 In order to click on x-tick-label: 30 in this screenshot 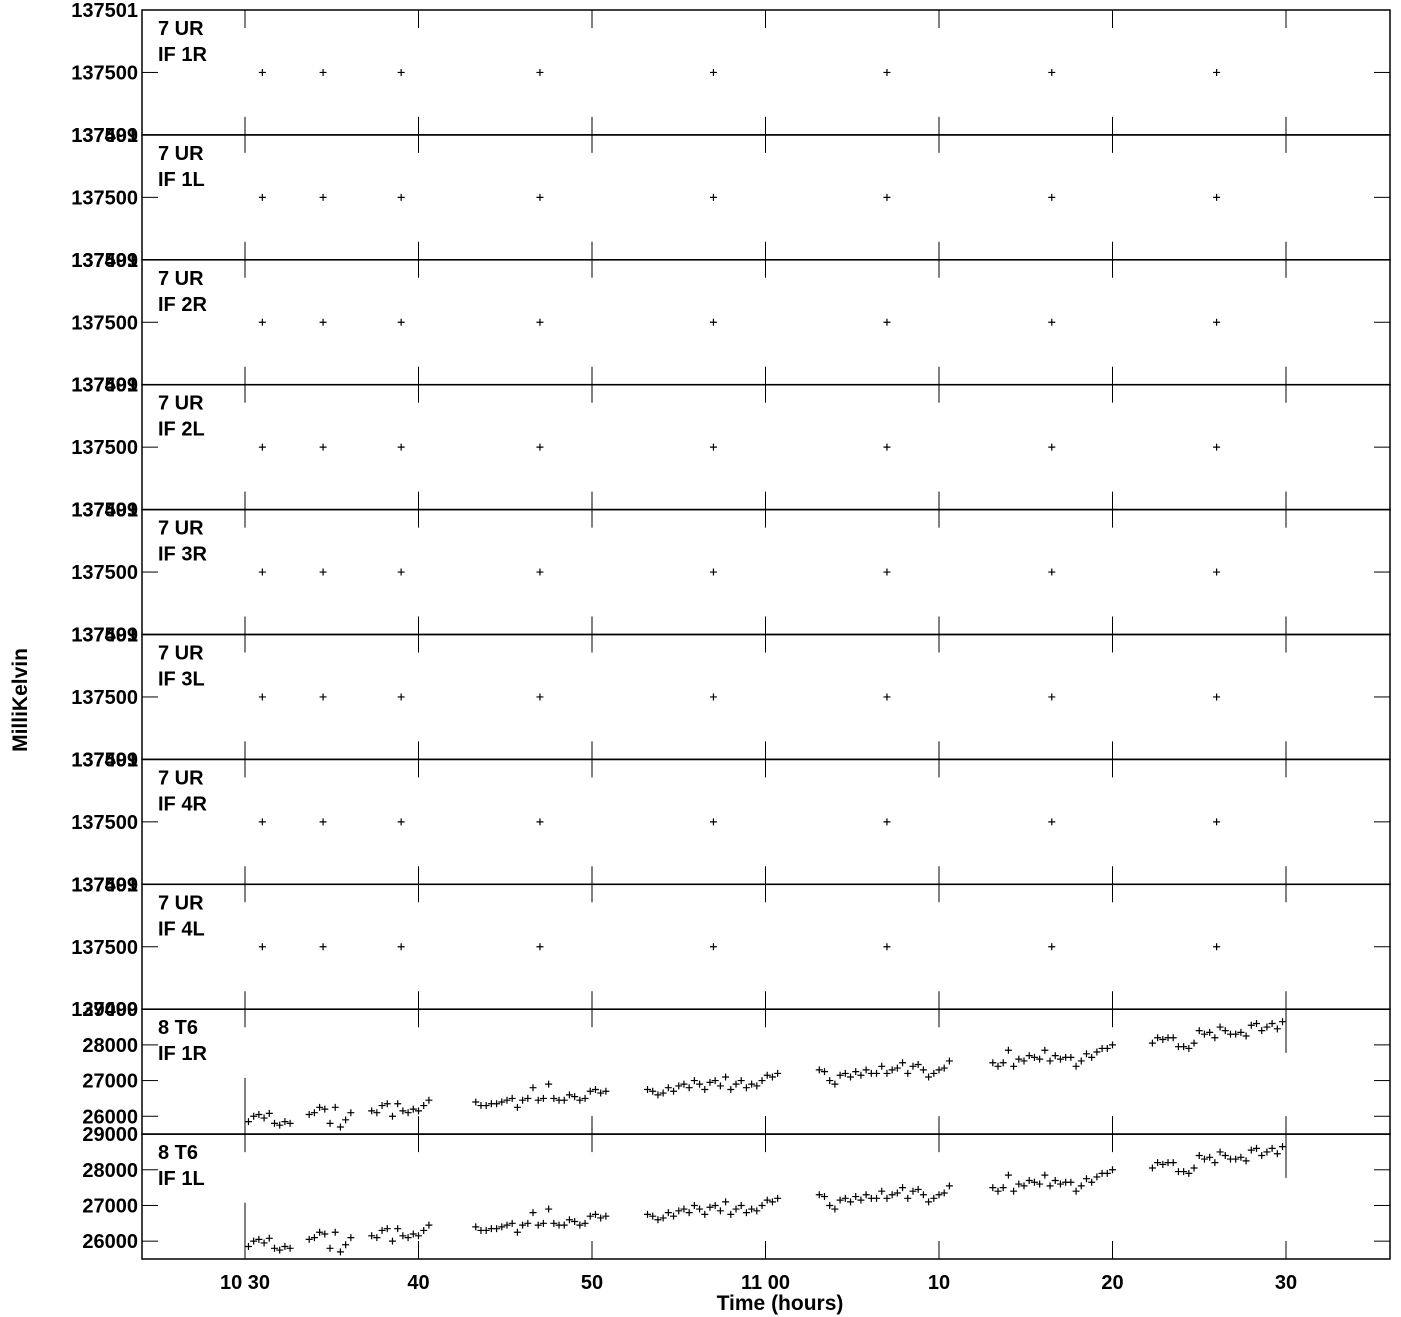, I will do `click(1286, 1283)`.